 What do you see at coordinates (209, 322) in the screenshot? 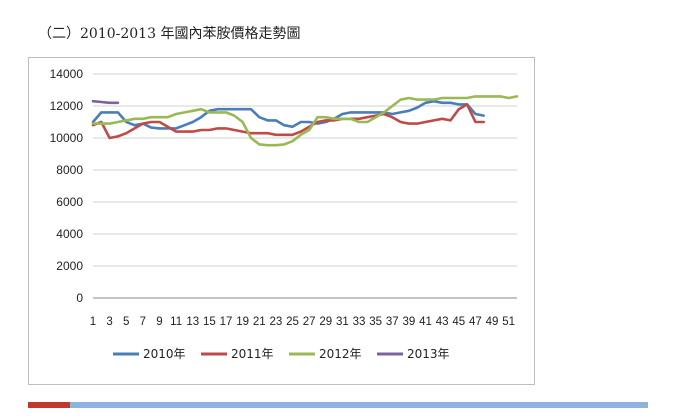
I see `x-tick-label: 15` at bounding box center [209, 322].